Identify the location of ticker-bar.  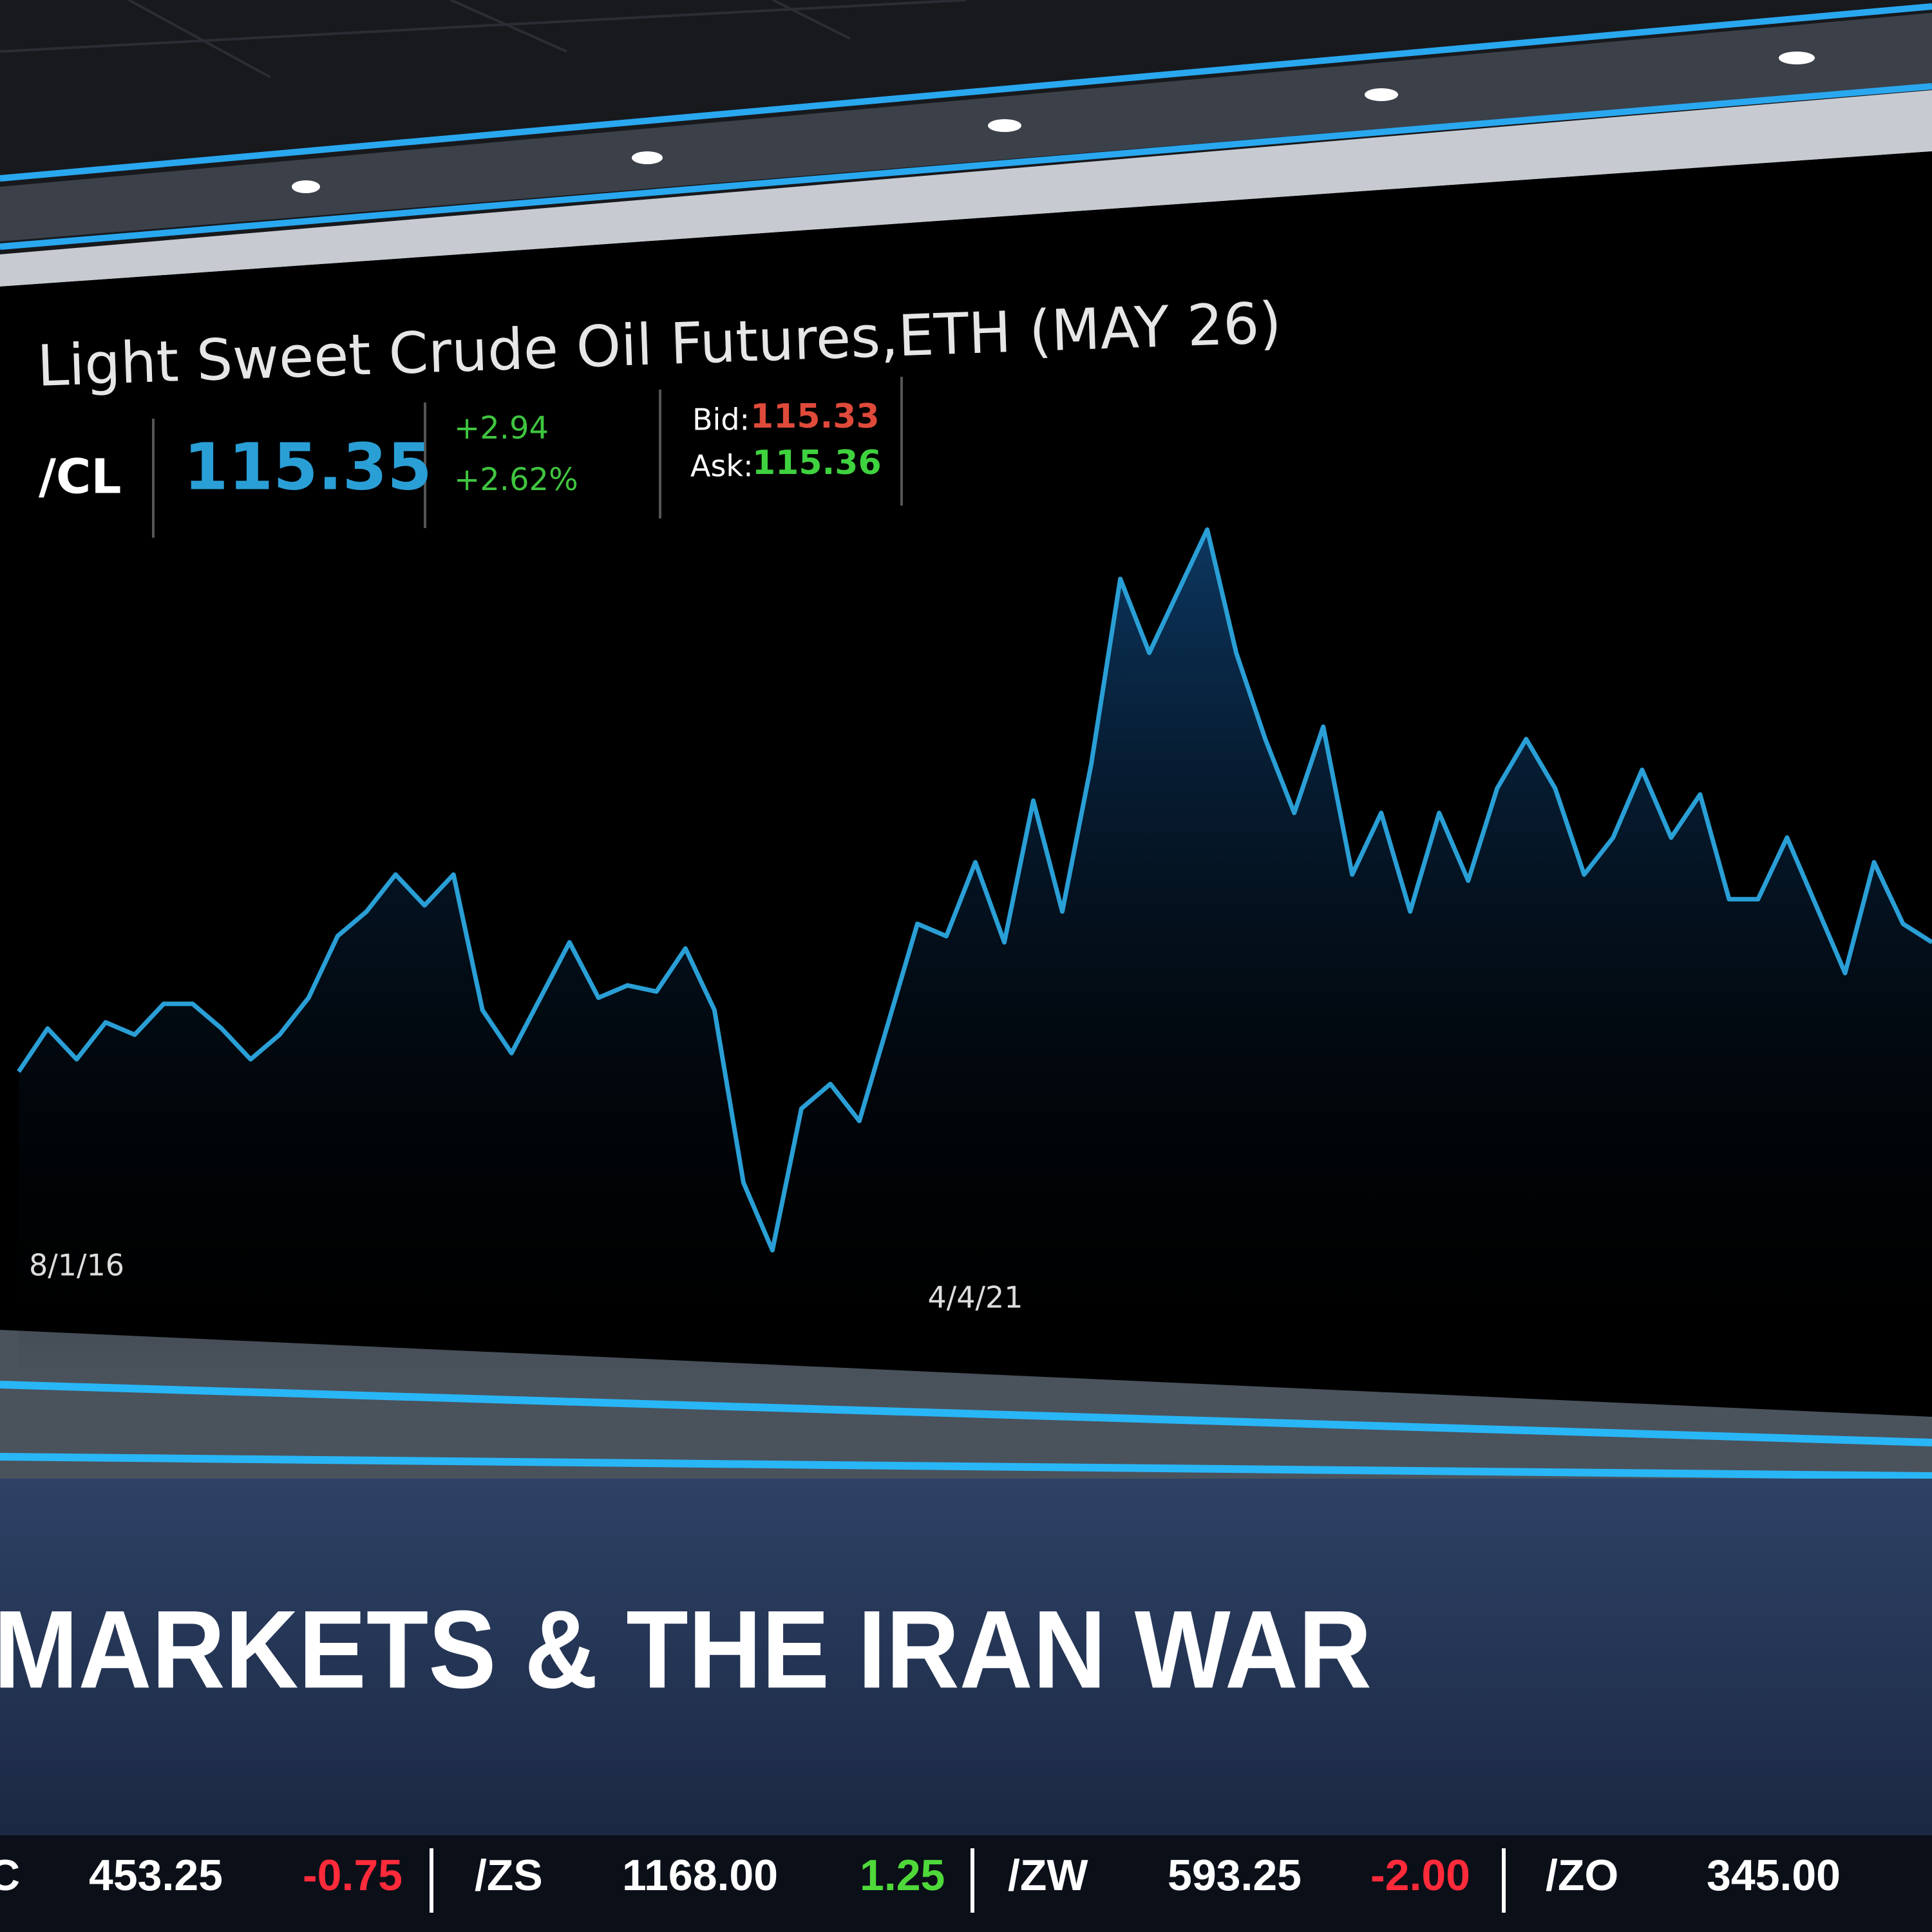
(966, 1884).